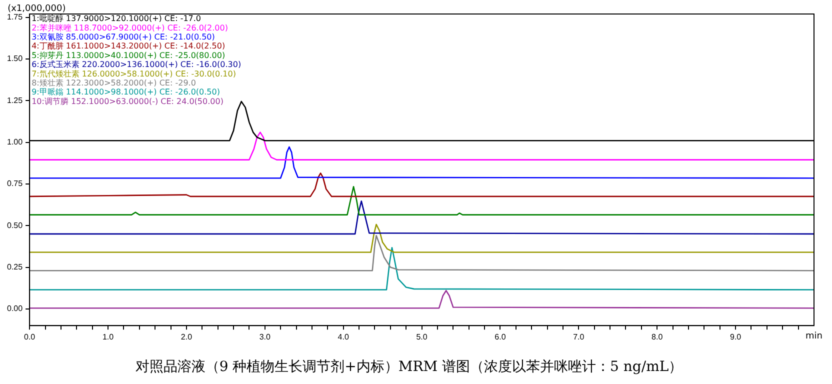  What do you see at coordinates (15, 225) in the screenshot?
I see `y-tick-label: 0.50` at bounding box center [15, 225].